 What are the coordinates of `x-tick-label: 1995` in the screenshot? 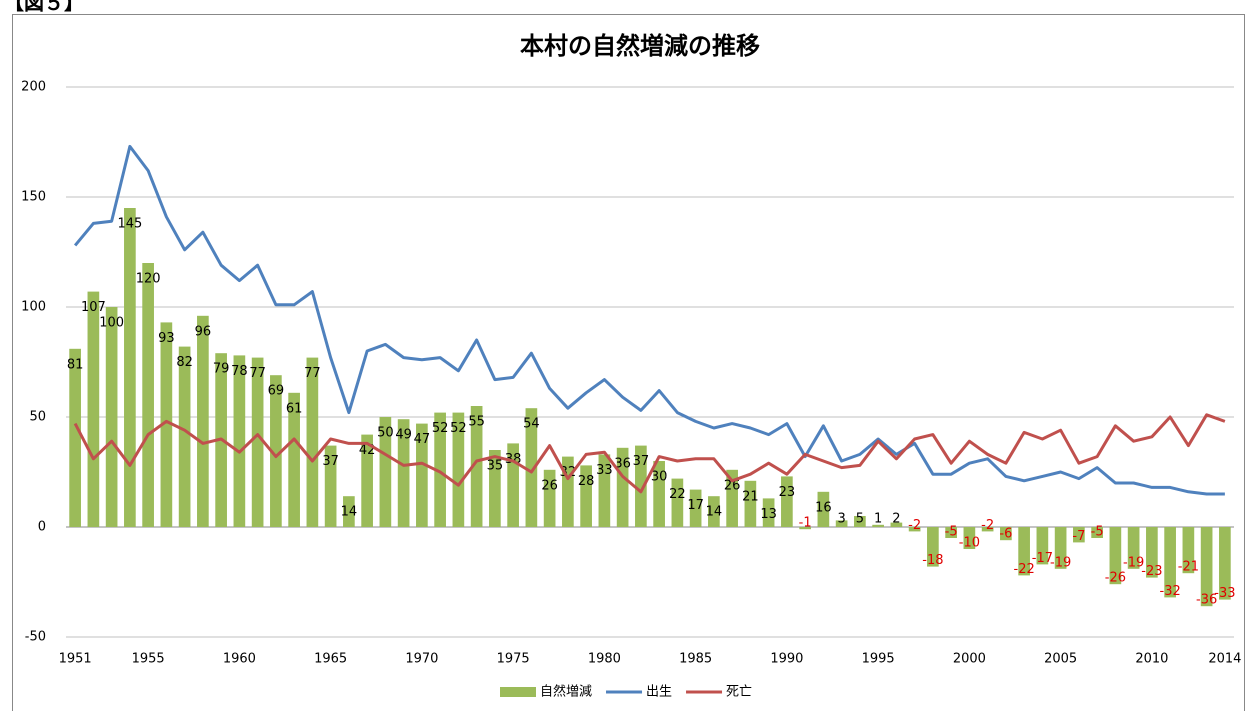 It's located at (878, 659).